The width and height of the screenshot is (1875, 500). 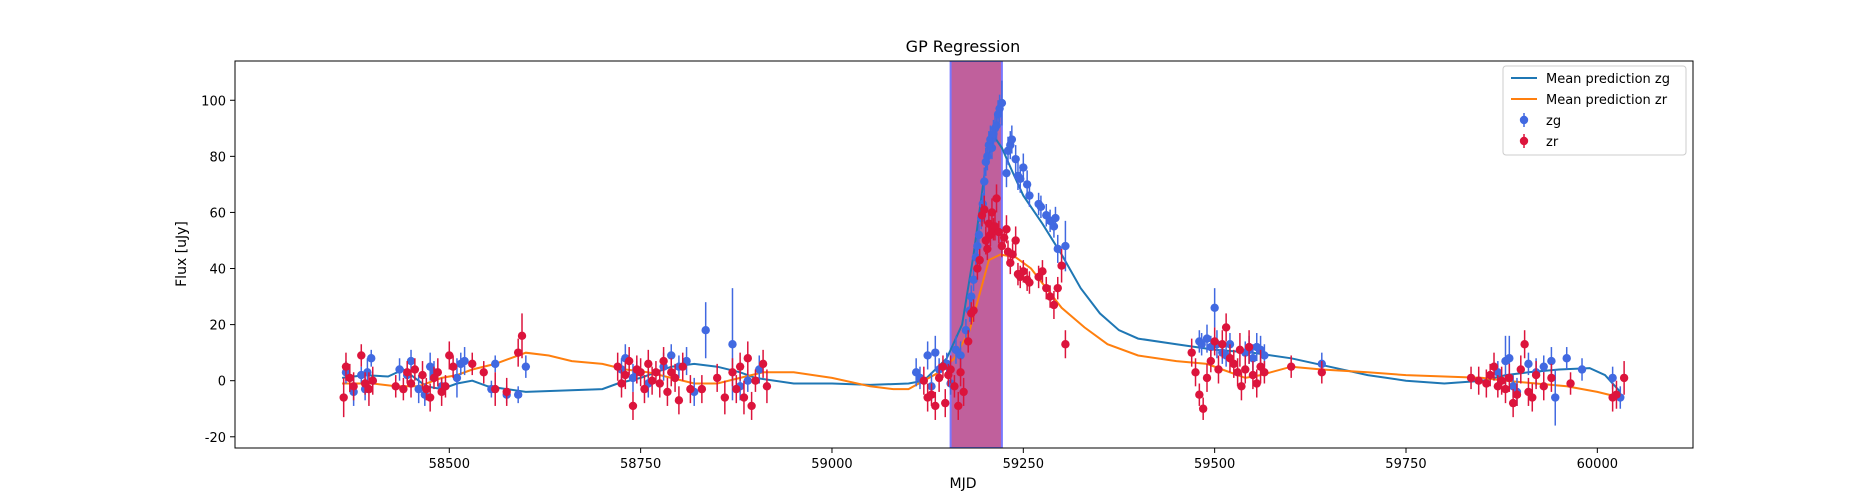 I want to click on y-tick-label: 100, so click(x=213, y=101).